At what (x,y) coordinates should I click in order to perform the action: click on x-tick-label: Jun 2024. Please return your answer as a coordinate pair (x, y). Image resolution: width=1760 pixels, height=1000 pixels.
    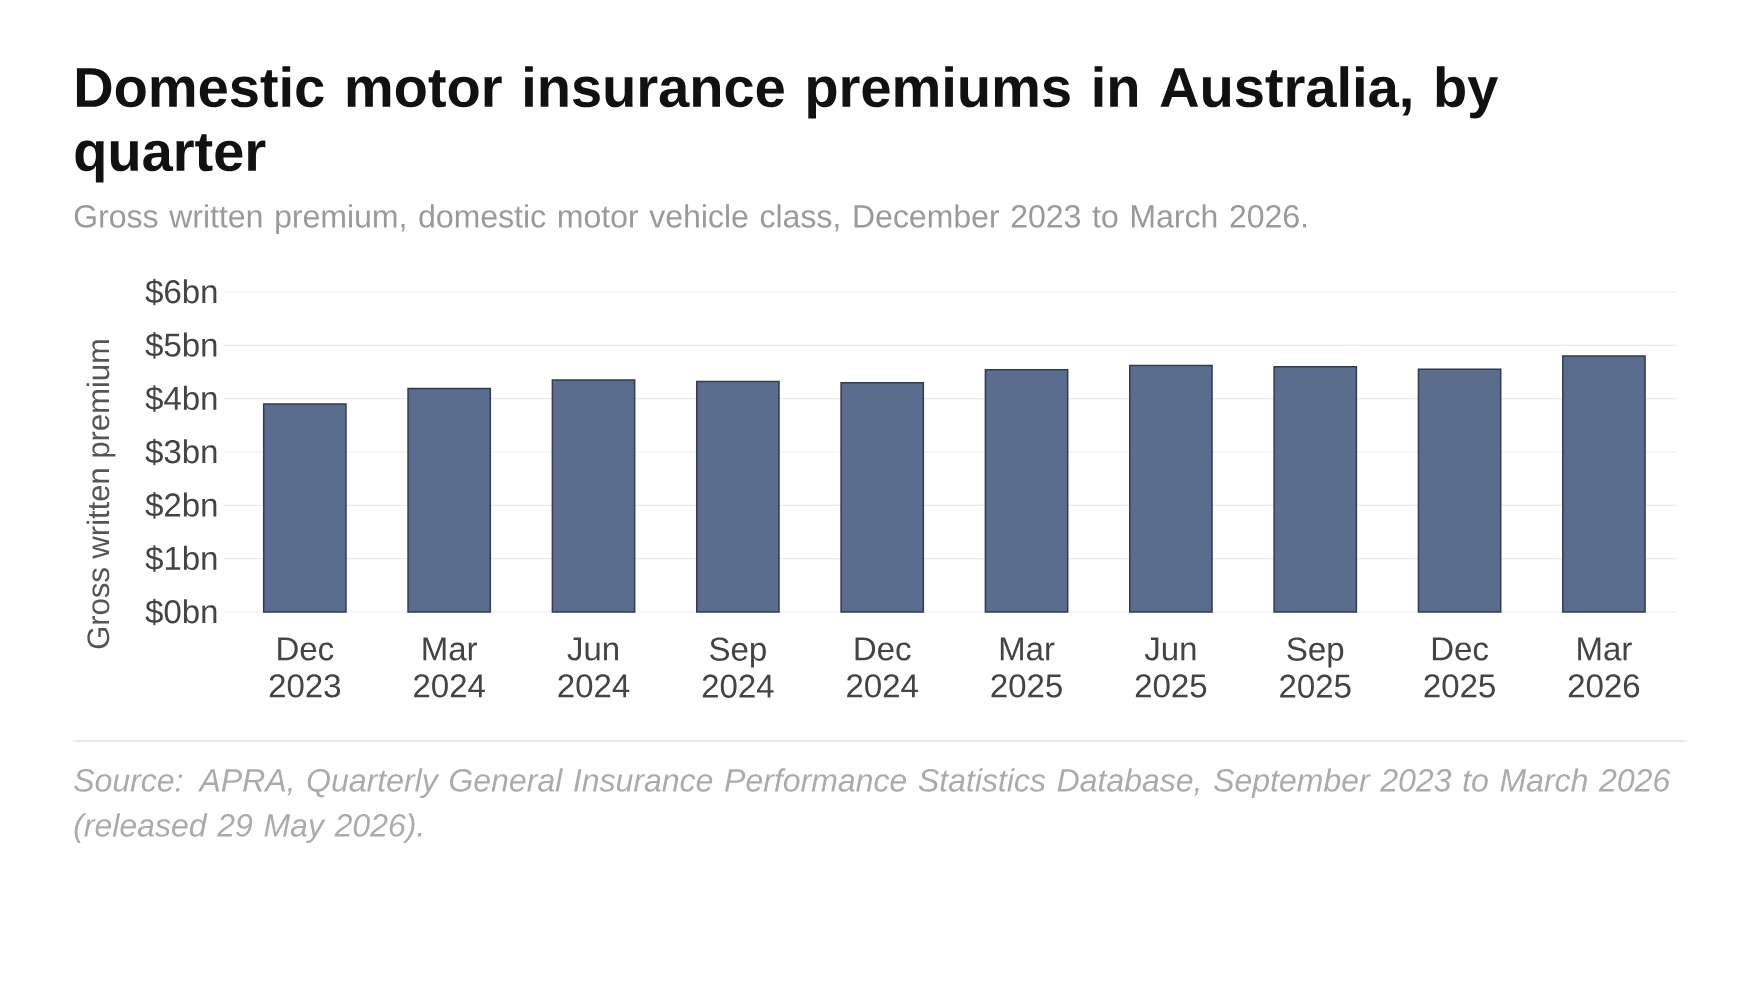
    Looking at the image, I should click on (594, 667).